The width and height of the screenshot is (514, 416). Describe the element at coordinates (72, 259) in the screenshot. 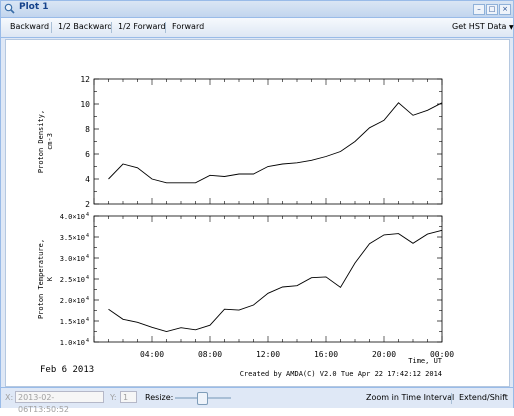

I see `y-tick-label: 3.0×10` at that location.